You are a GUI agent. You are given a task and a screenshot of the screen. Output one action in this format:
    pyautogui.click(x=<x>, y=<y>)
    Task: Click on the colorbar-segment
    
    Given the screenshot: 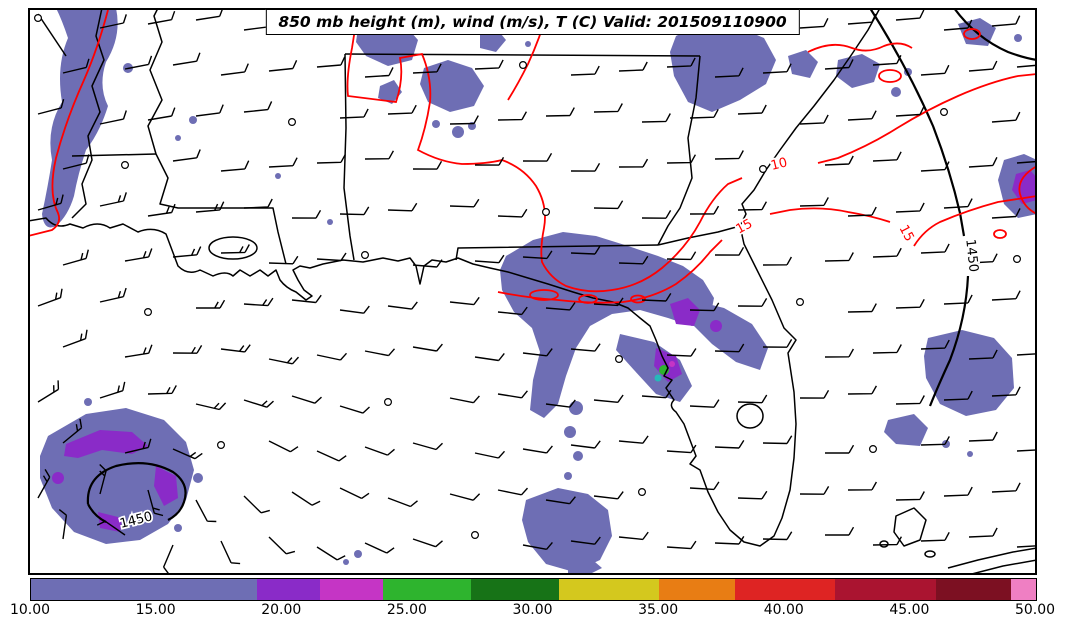 What is the action you would take?
    pyautogui.click(x=697, y=589)
    